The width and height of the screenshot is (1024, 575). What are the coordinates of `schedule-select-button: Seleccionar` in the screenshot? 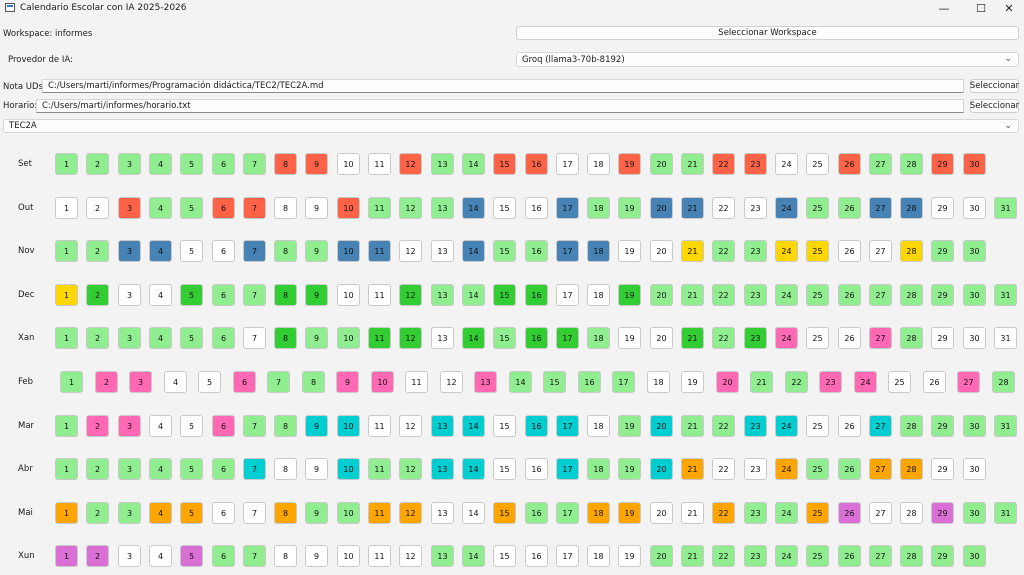 It's located at (994, 106).